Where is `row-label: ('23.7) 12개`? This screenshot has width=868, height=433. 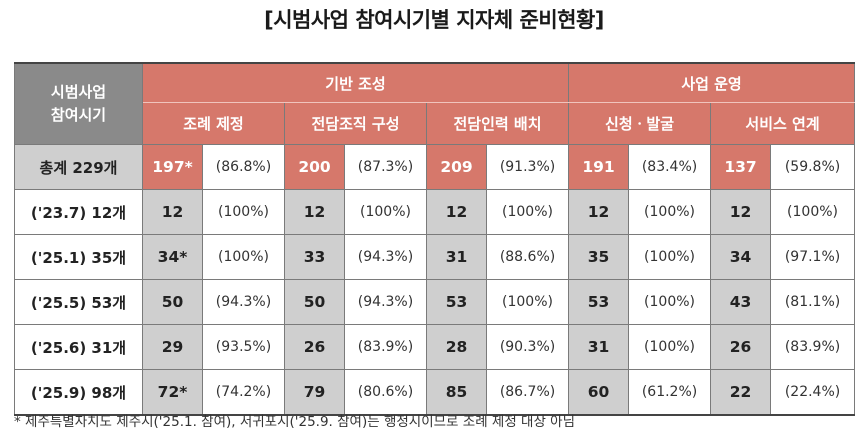
row-label: ('23.7) 12개 is located at coordinates (78, 212).